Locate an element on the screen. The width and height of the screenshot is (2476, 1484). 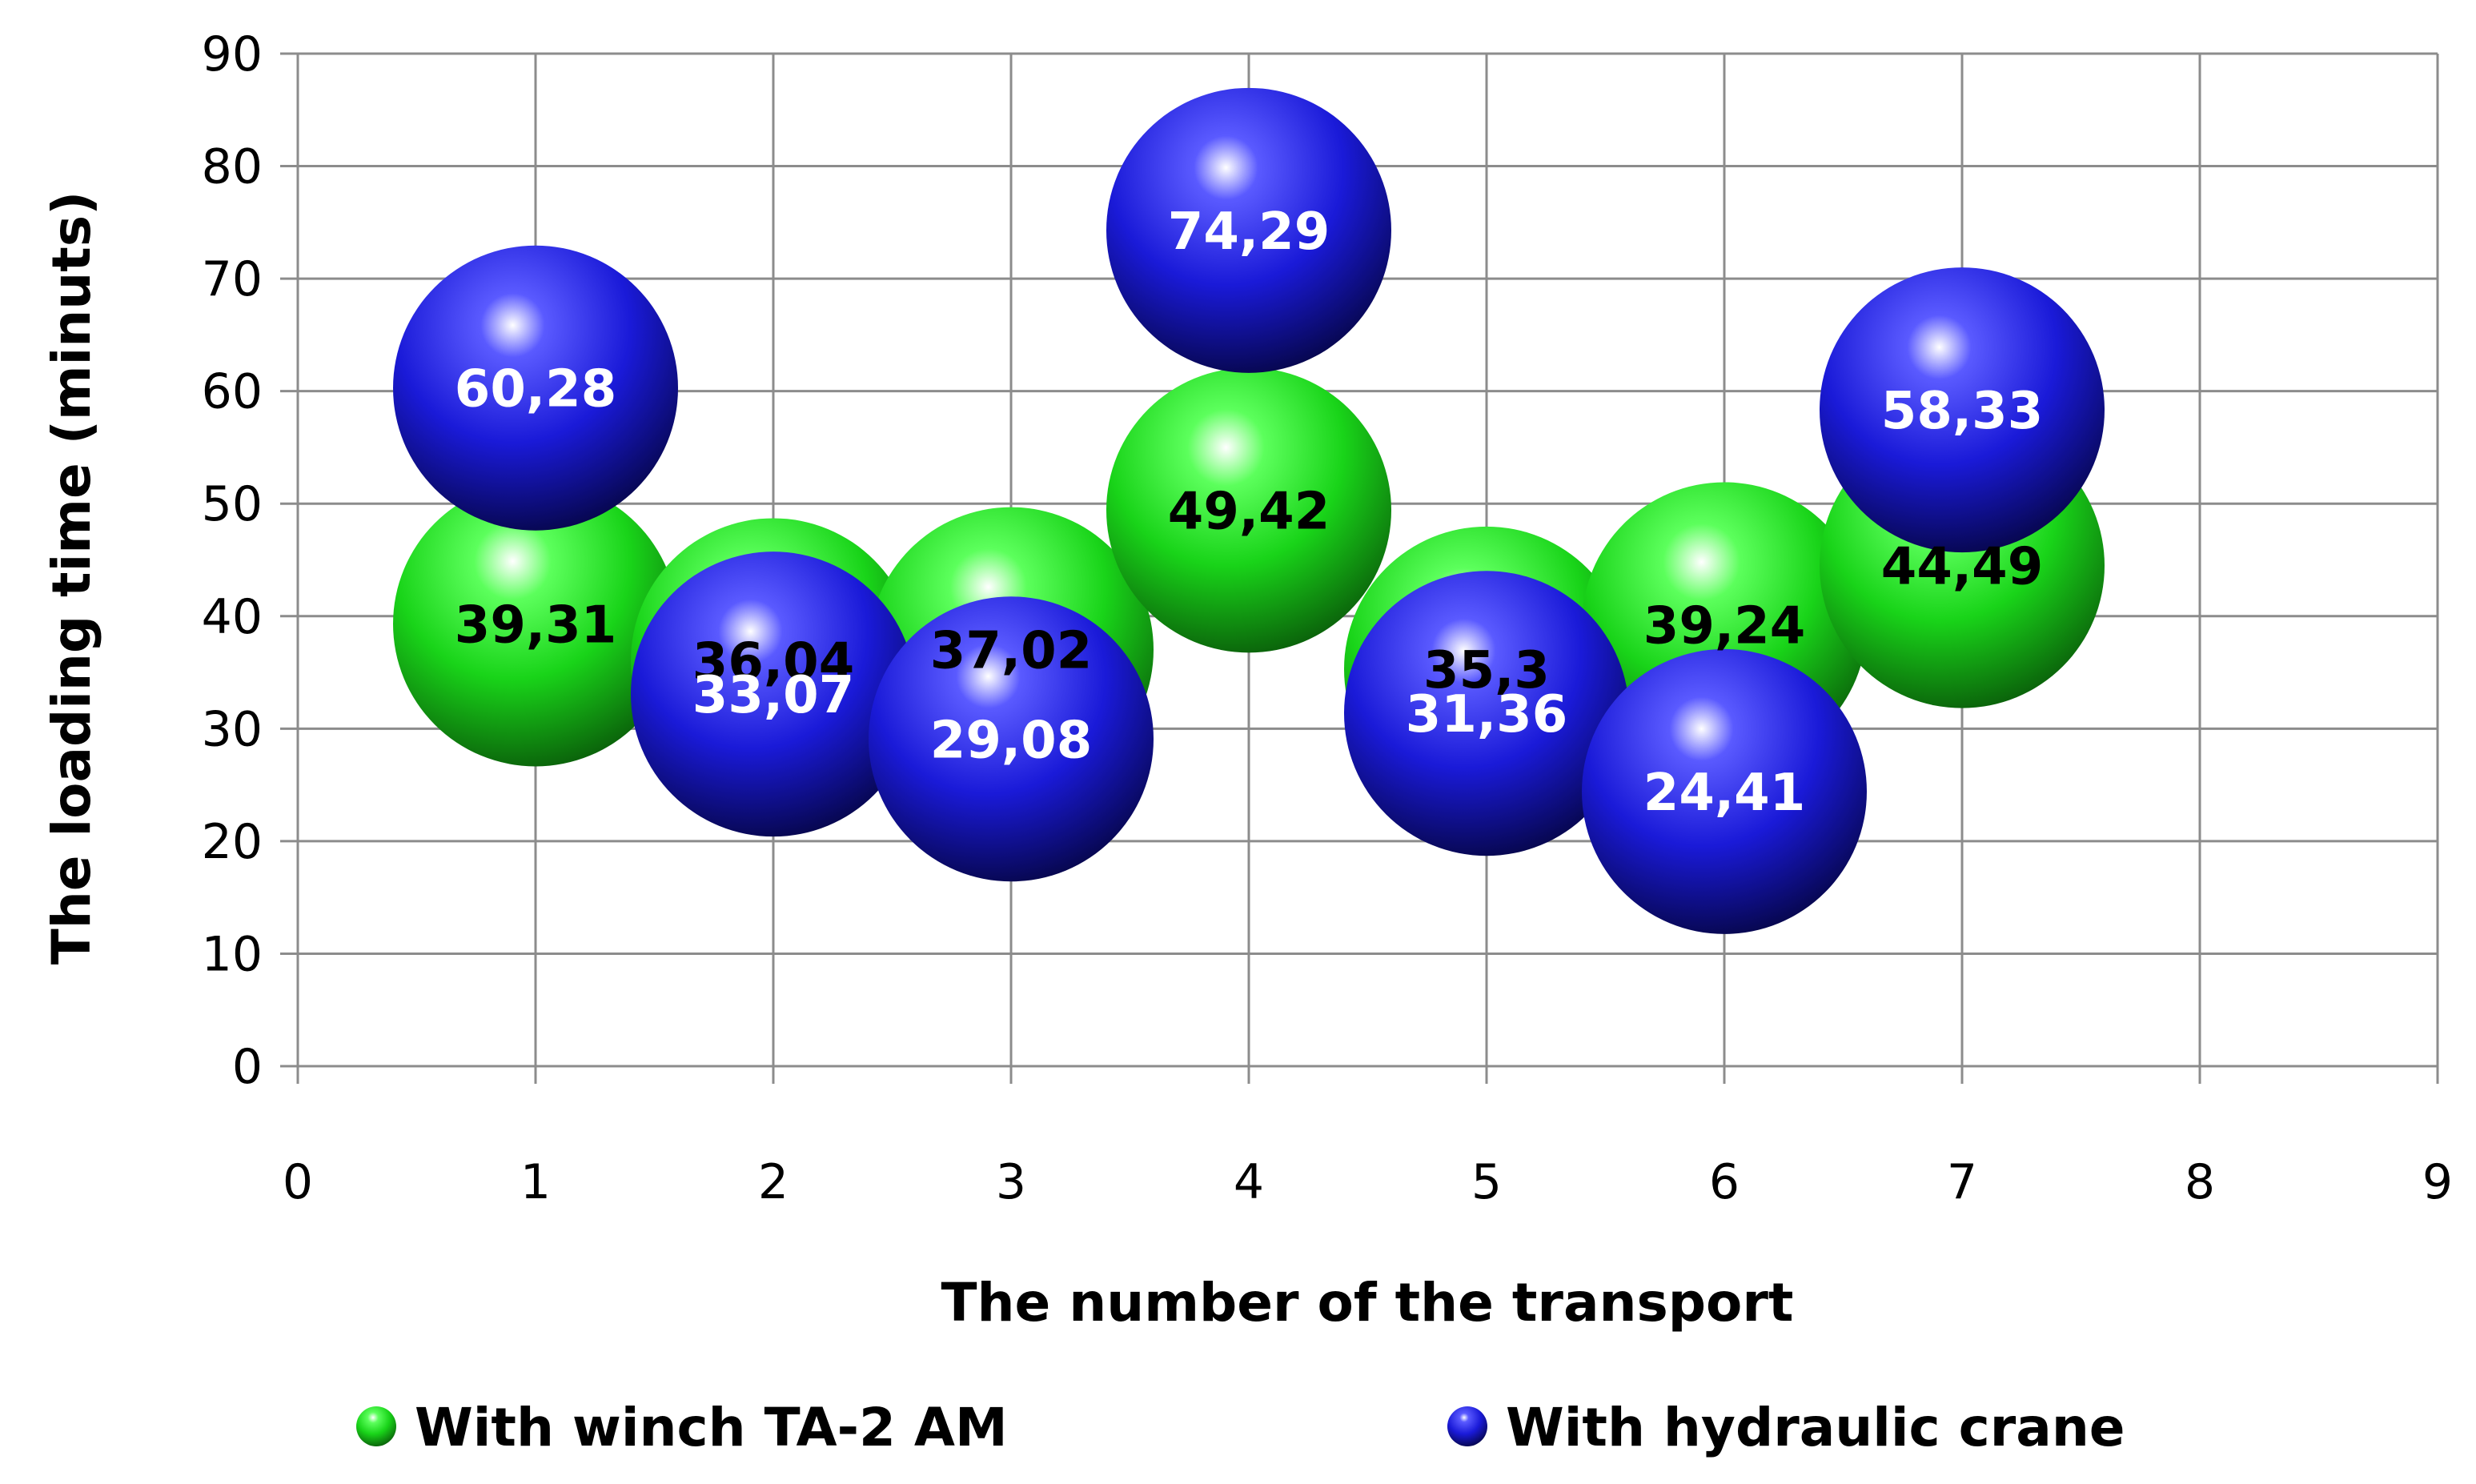
data-label-series-1: 35,3 is located at coordinates (1486, 670).